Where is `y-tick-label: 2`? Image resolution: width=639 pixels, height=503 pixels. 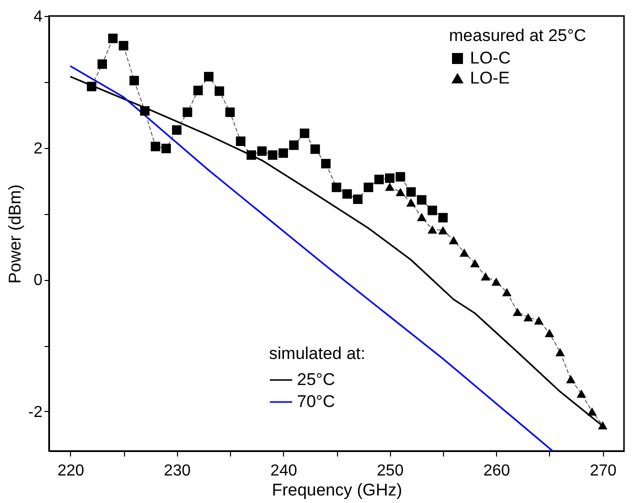
y-tick-label: 2 is located at coordinates (38, 149).